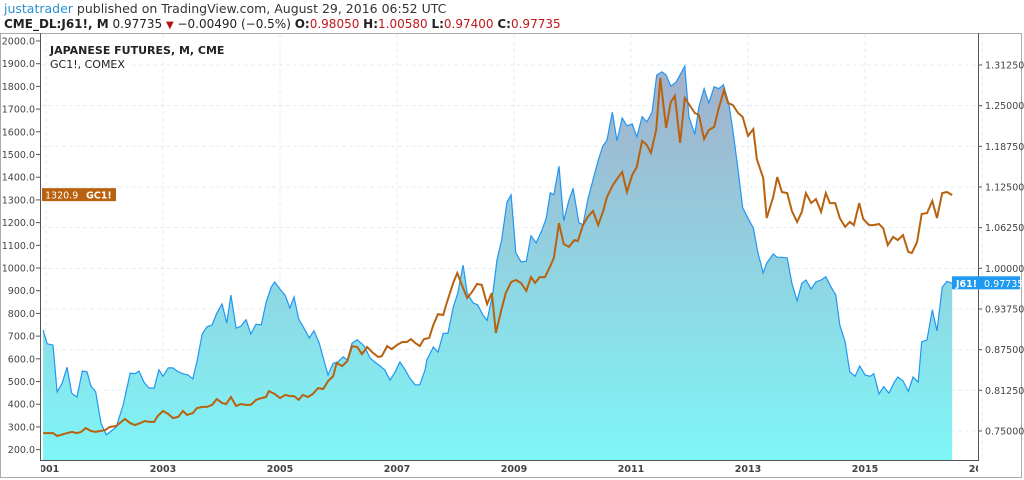 This screenshot has width=1024, height=480. I want to click on ohlc-low-value: 0.97400, so click(468, 24).